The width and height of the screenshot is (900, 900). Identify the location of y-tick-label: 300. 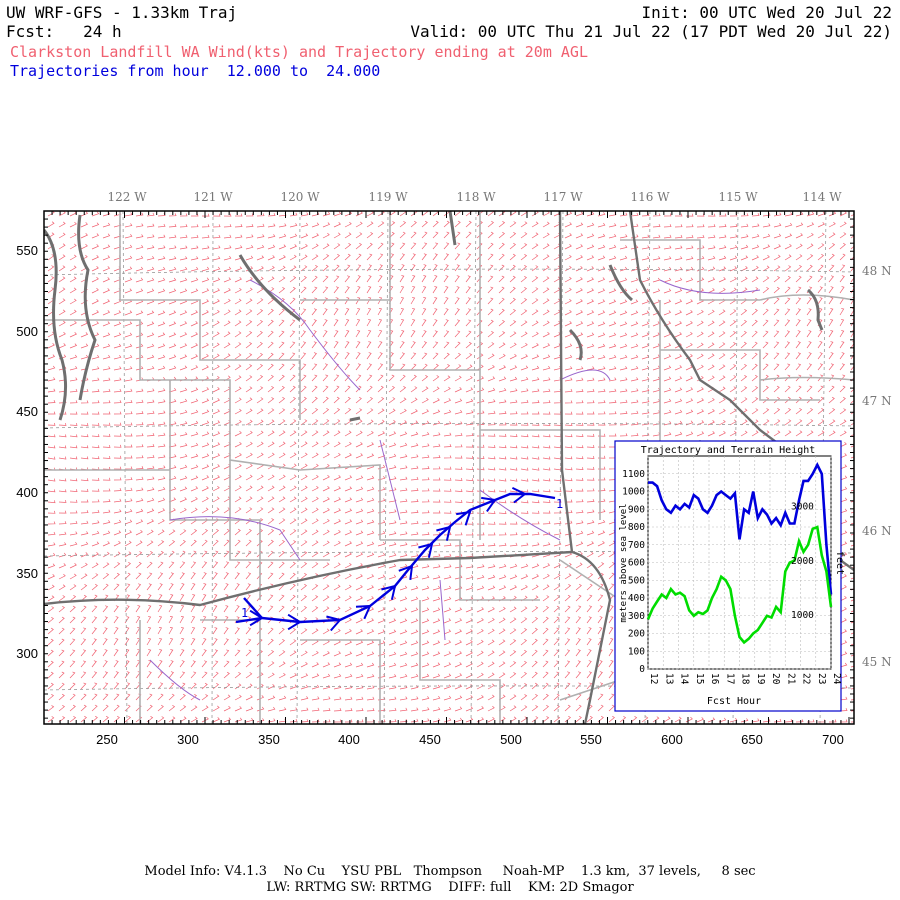
(27, 653).